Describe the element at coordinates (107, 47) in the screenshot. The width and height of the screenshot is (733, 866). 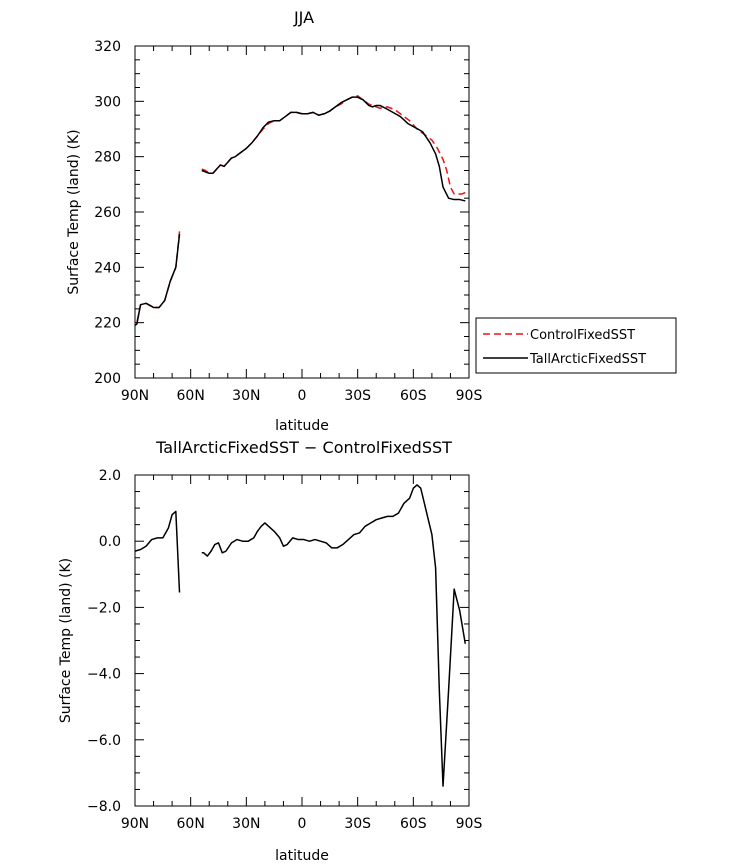
I see `y-tick-label: 320` at that location.